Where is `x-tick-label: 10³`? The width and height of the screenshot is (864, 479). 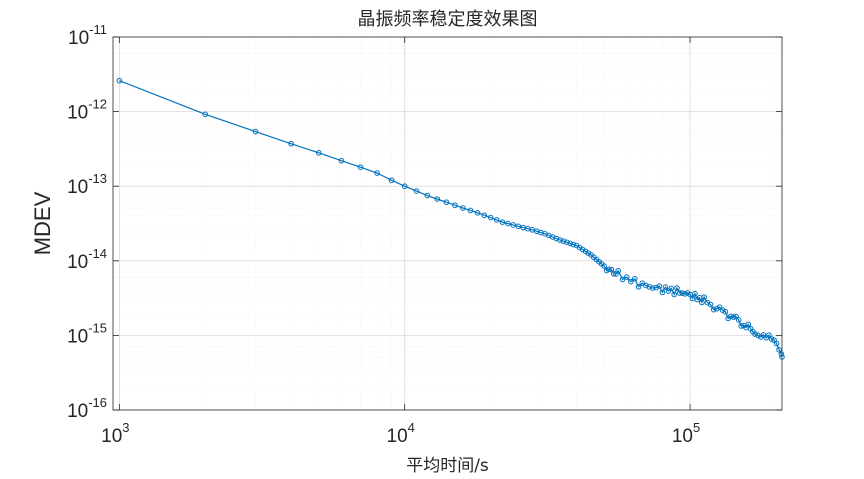 x-tick-label: 10³ is located at coordinates (115, 433).